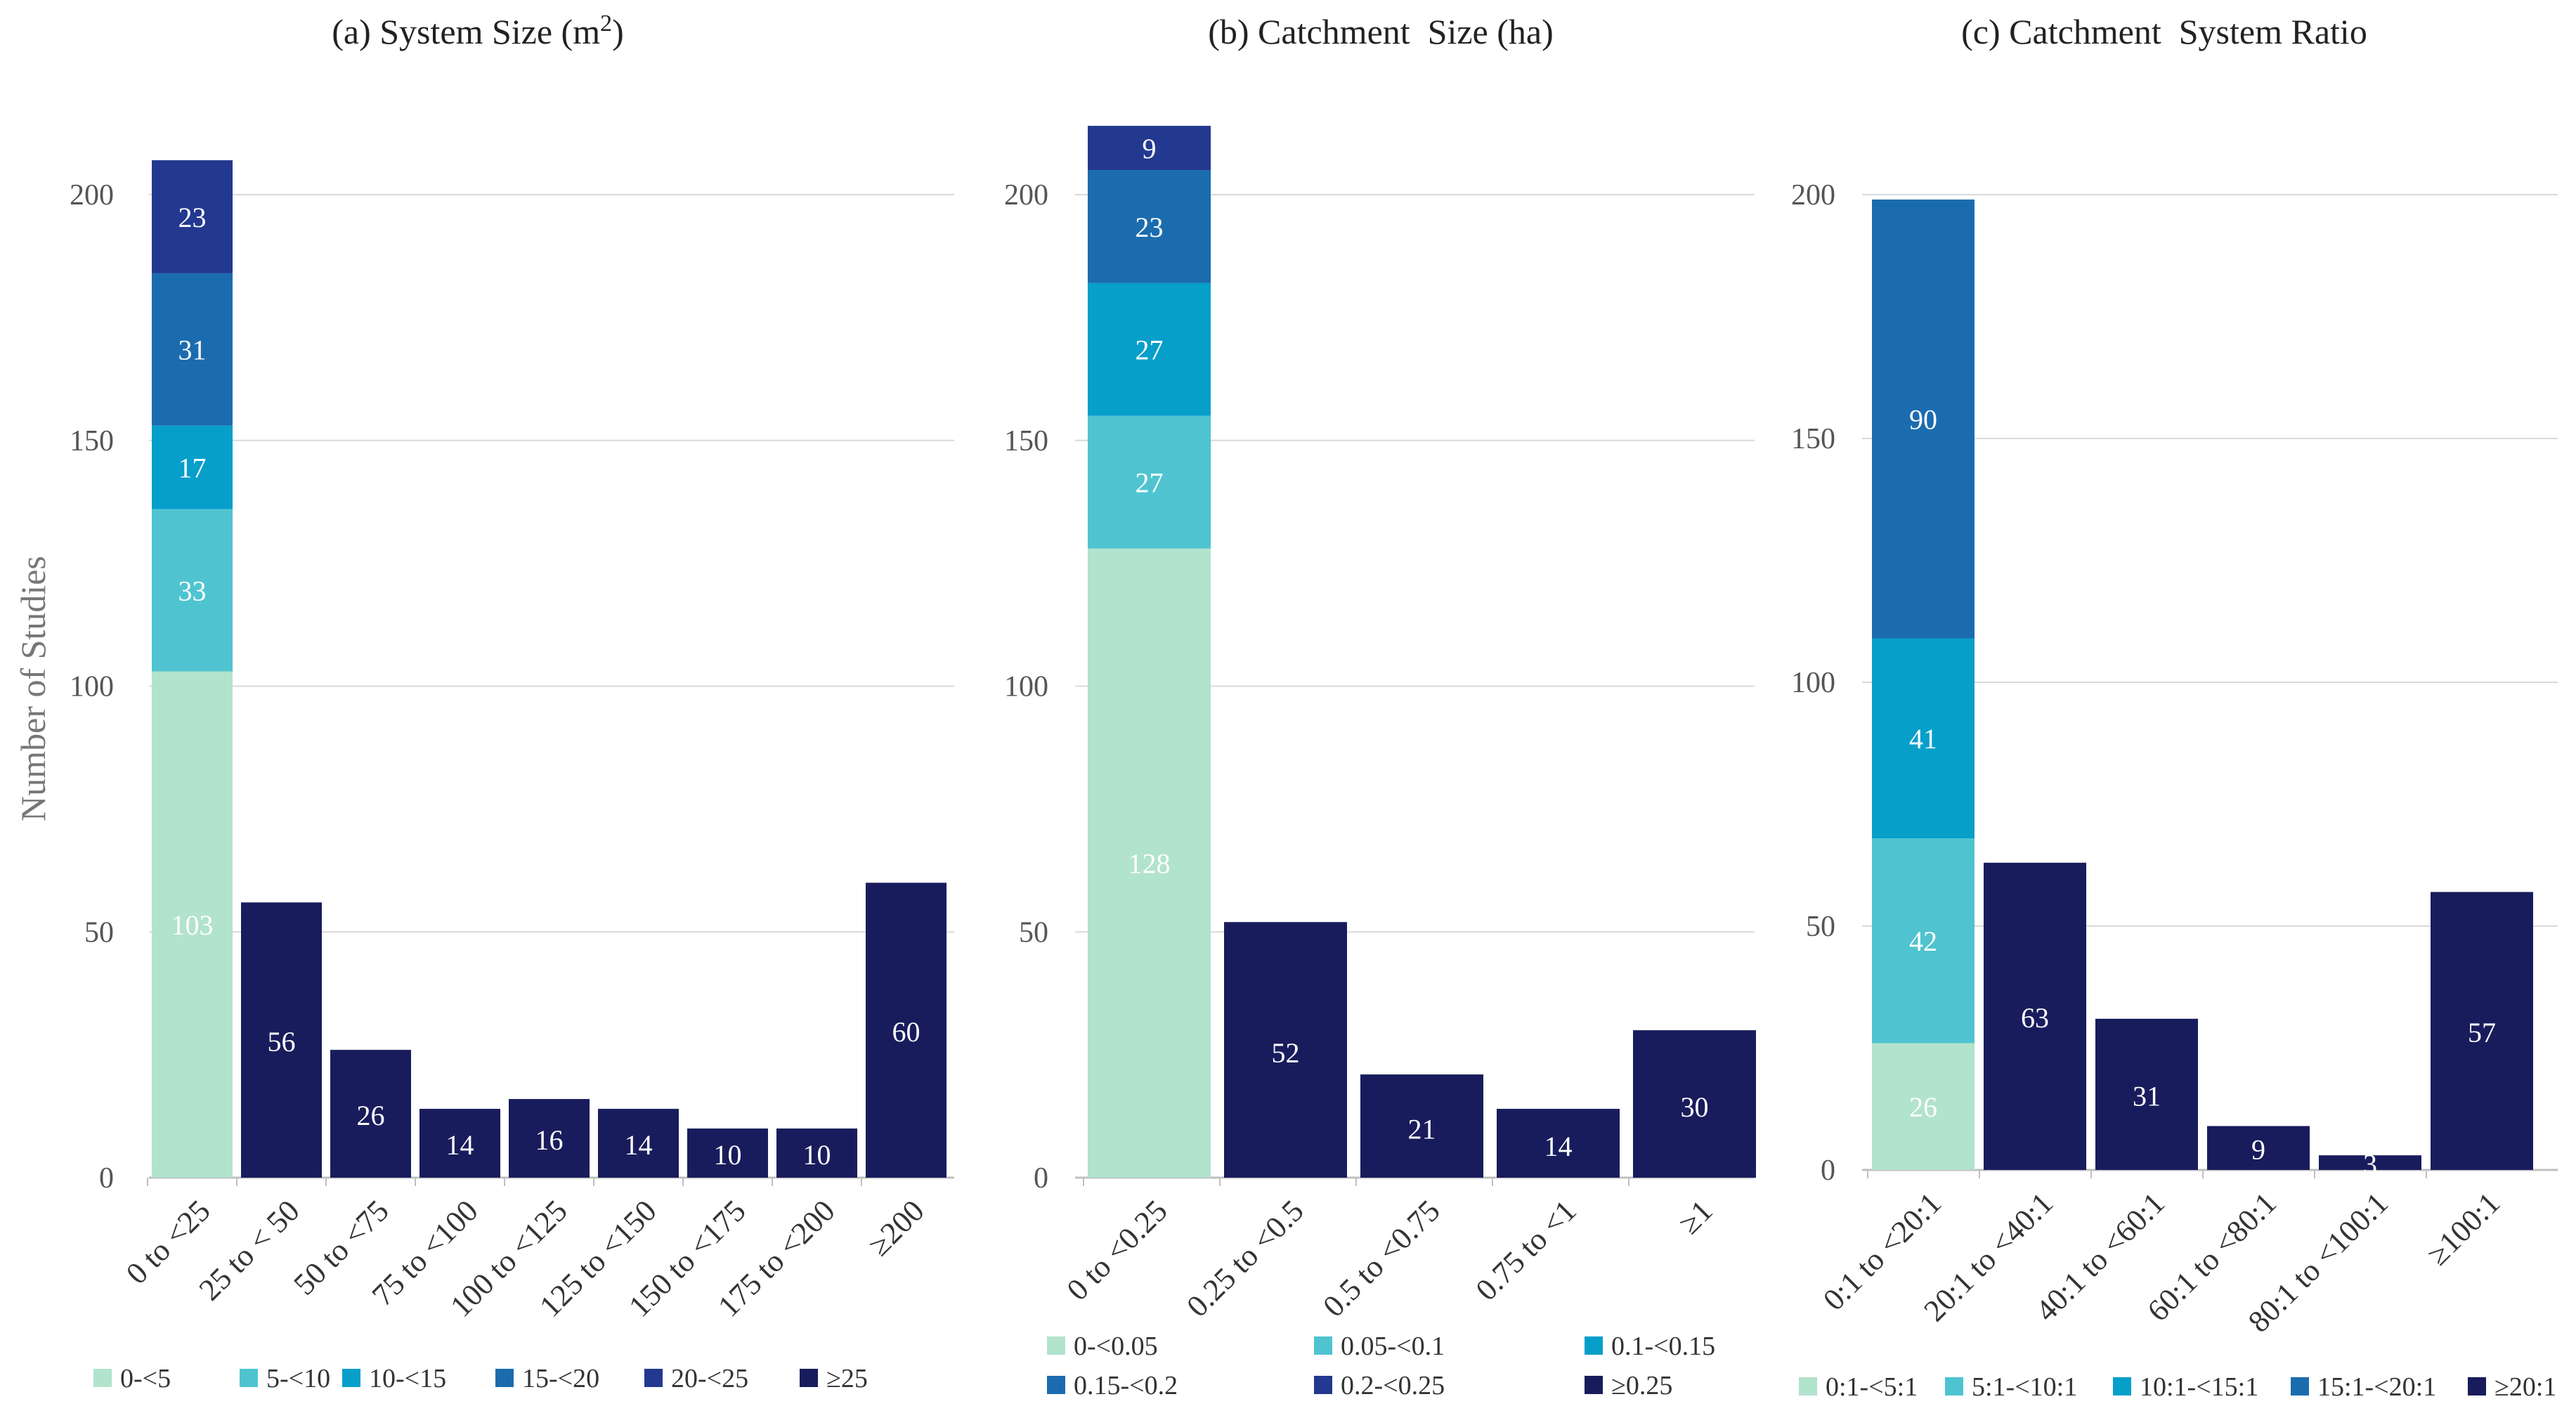 The image size is (2576, 1425). What do you see at coordinates (1393, 1385) in the screenshot?
I see `legend-label: 0.2-<0.25` at bounding box center [1393, 1385].